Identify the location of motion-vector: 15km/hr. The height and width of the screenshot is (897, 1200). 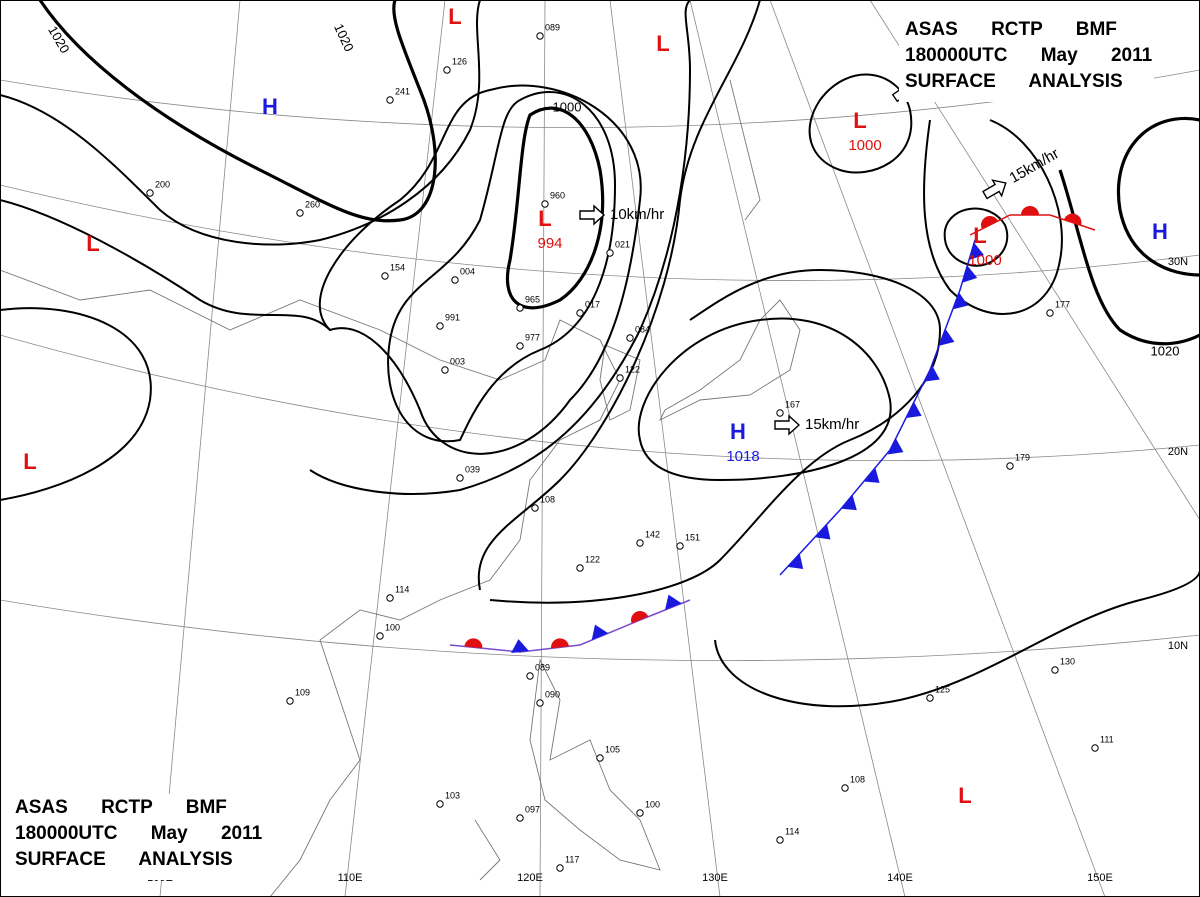
(816, 425).